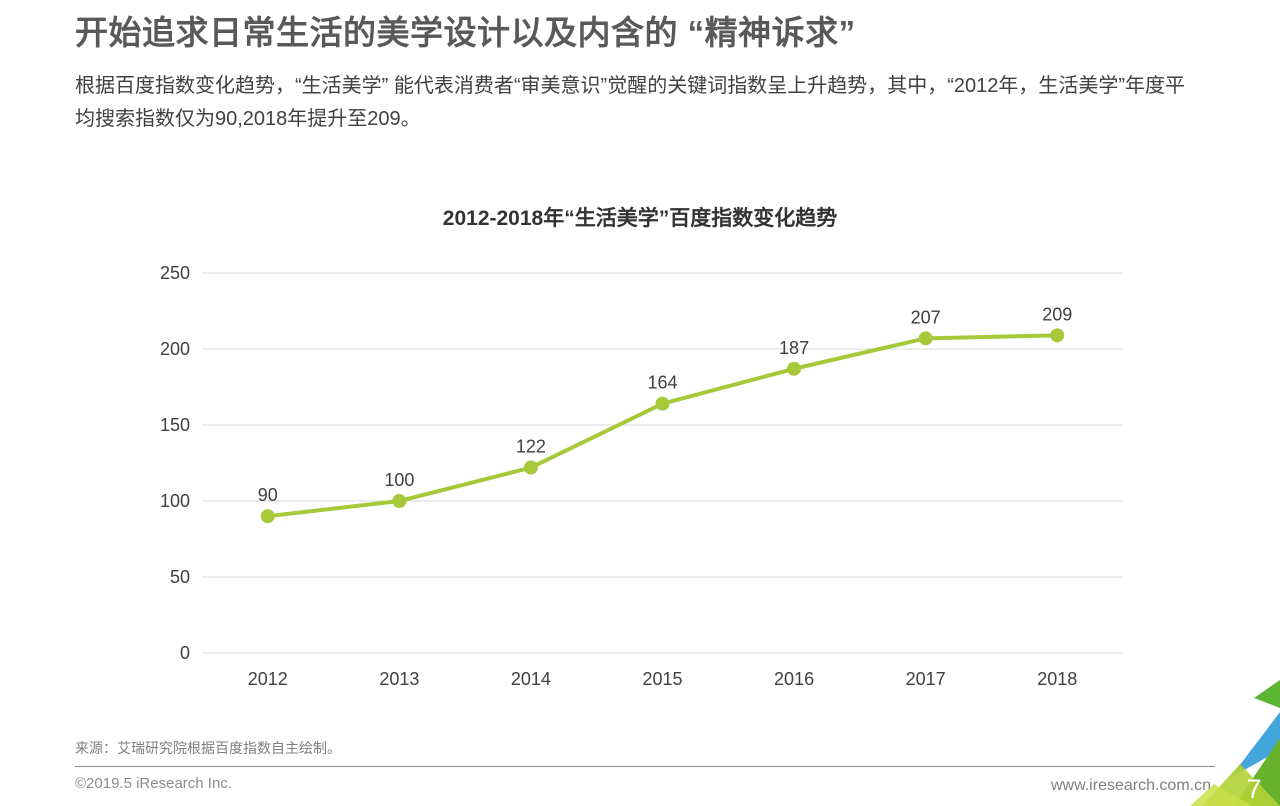 Image resolution: width=1280 pixels, height=806 pixels. Describe the element at coordinates (662, 679) in the screenshot. I see `x-axis-tick-label: 2015` at that location.